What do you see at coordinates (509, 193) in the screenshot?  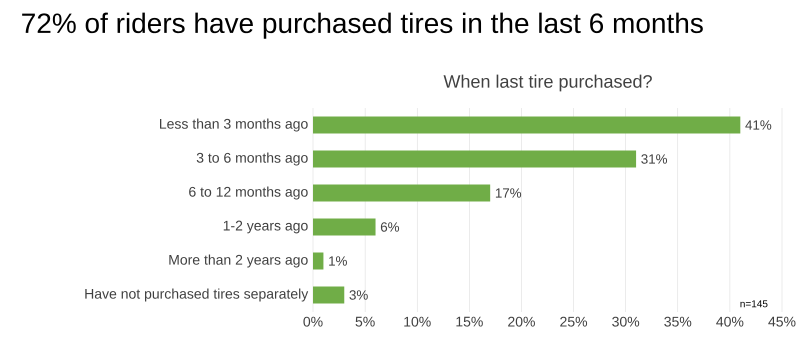 I see `data-label: 17%` at bounding box center [509, 193].